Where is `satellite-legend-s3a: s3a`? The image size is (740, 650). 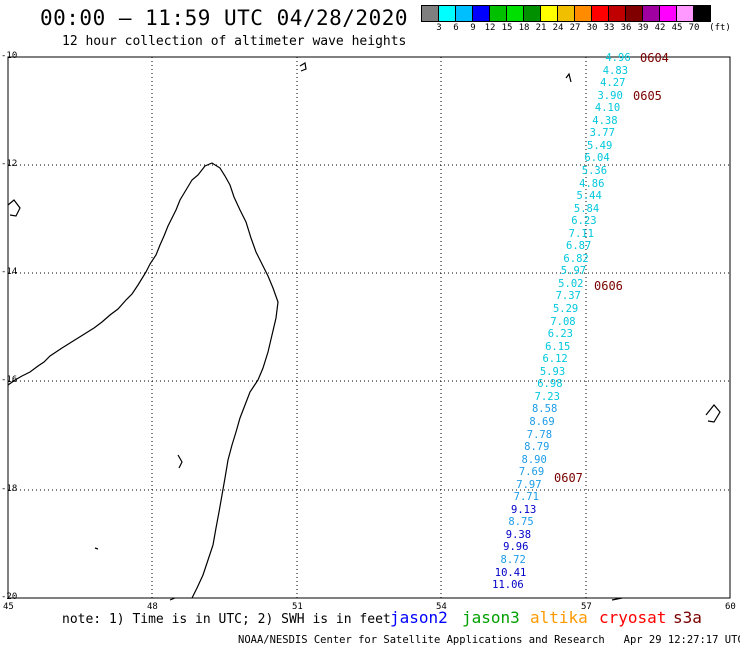 satellite-legend-s3a: s3a is located at coordinates (687, 617).